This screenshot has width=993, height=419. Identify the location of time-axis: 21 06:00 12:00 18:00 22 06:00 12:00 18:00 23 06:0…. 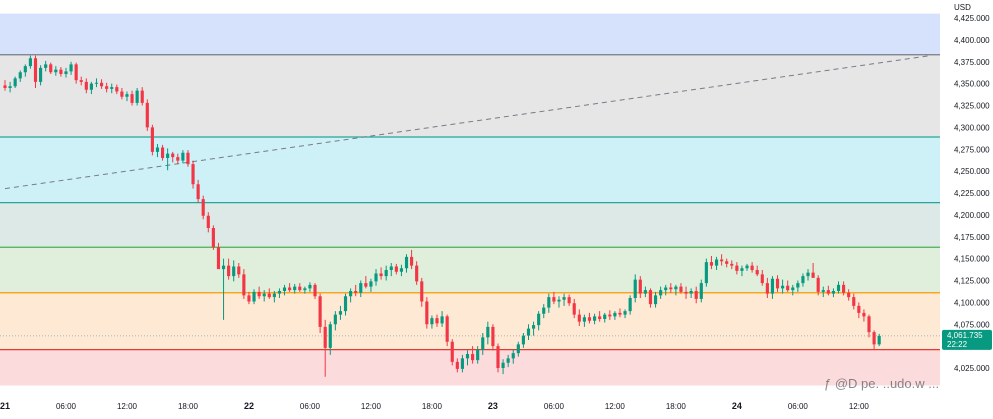
(434, 406).